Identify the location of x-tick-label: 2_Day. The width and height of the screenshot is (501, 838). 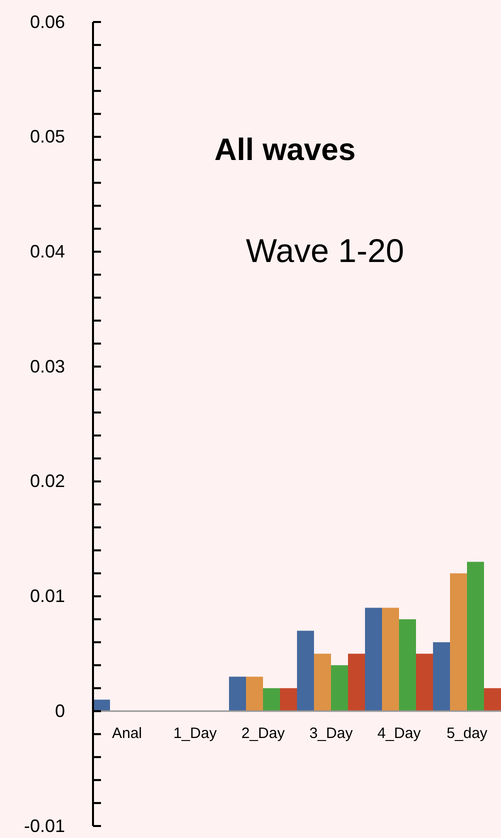
(263, 733).